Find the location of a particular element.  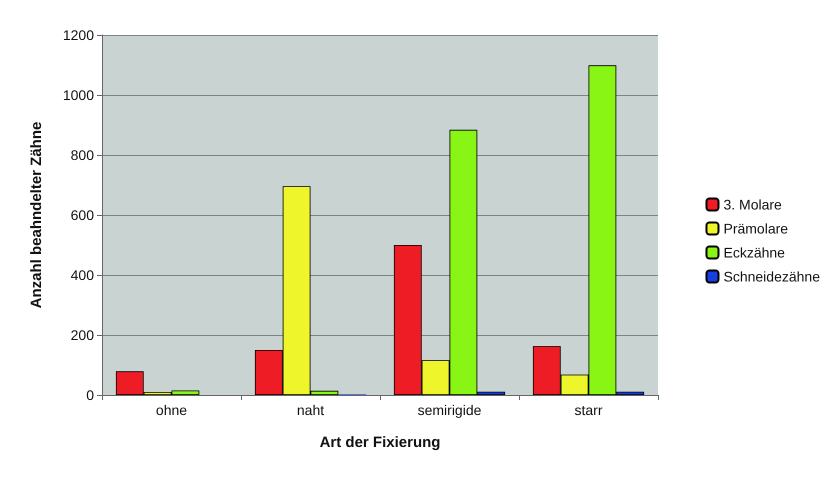

legend-label: Eckzähne is located at coordinates (754, 252).